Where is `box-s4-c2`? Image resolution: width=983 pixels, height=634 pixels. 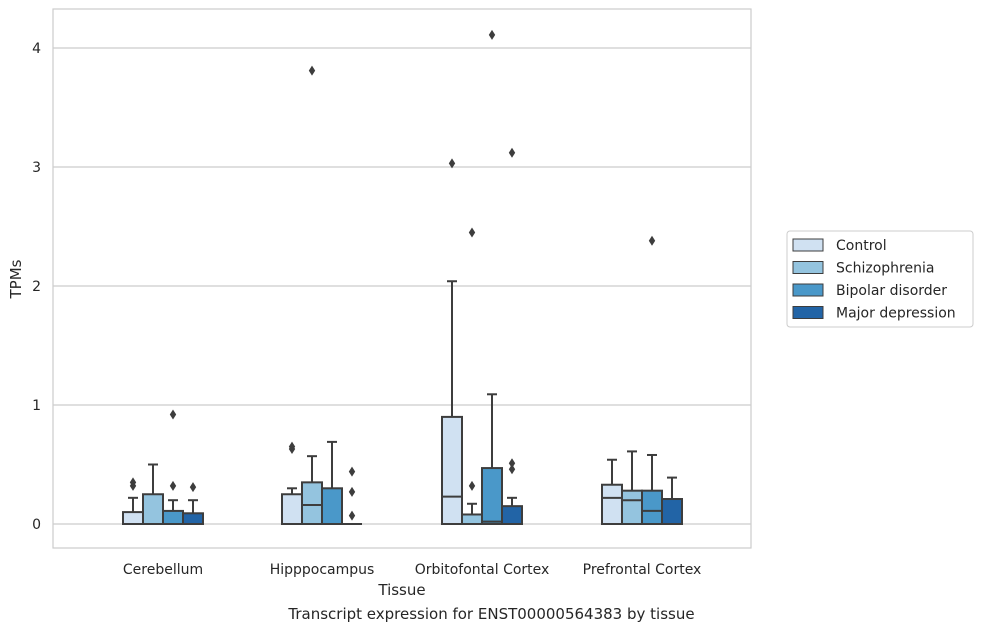 box-s4-c2 is located at coordinates (352, 495).